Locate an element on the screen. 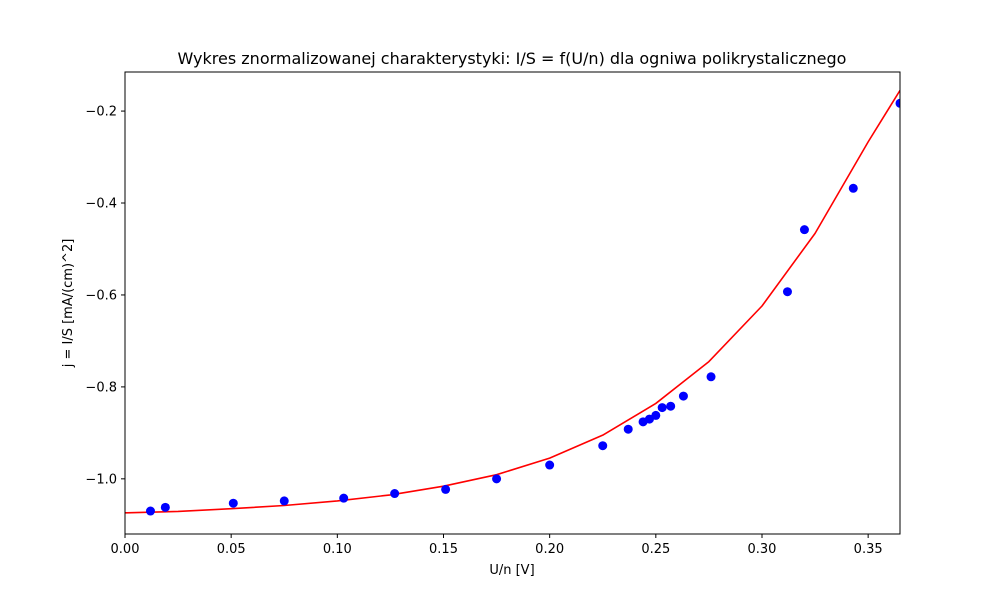 The height and width of the screenshot is (600, 1000). x-axis-label: U/n [V] is located at coordinates (511, 570).